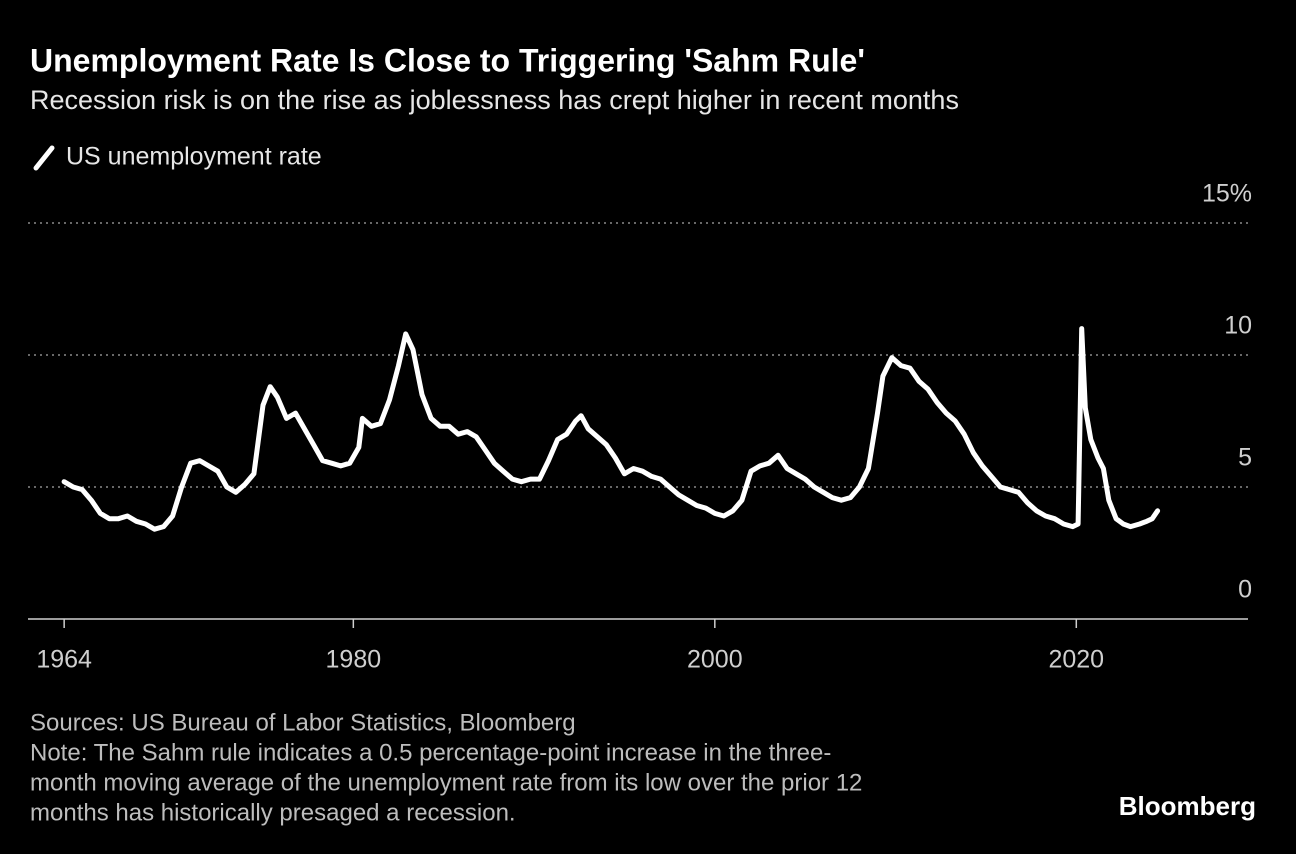 The height and width of the screenshot is (854, 1296). What do you see at coordinates (1238, 326) in the screenshot?
I see `y-tick-label: 10` at bounding box center [1238, 326].